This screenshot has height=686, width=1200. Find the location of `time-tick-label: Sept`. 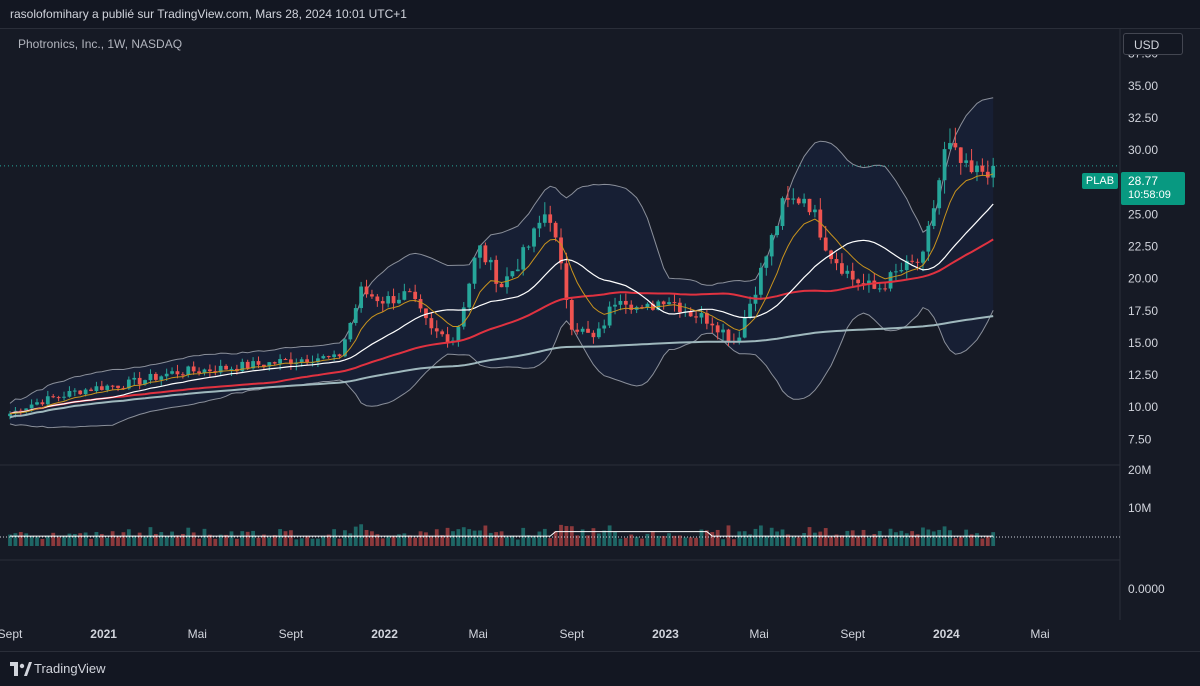

time-tick-label: Sept is located at coordinates (852, 634).